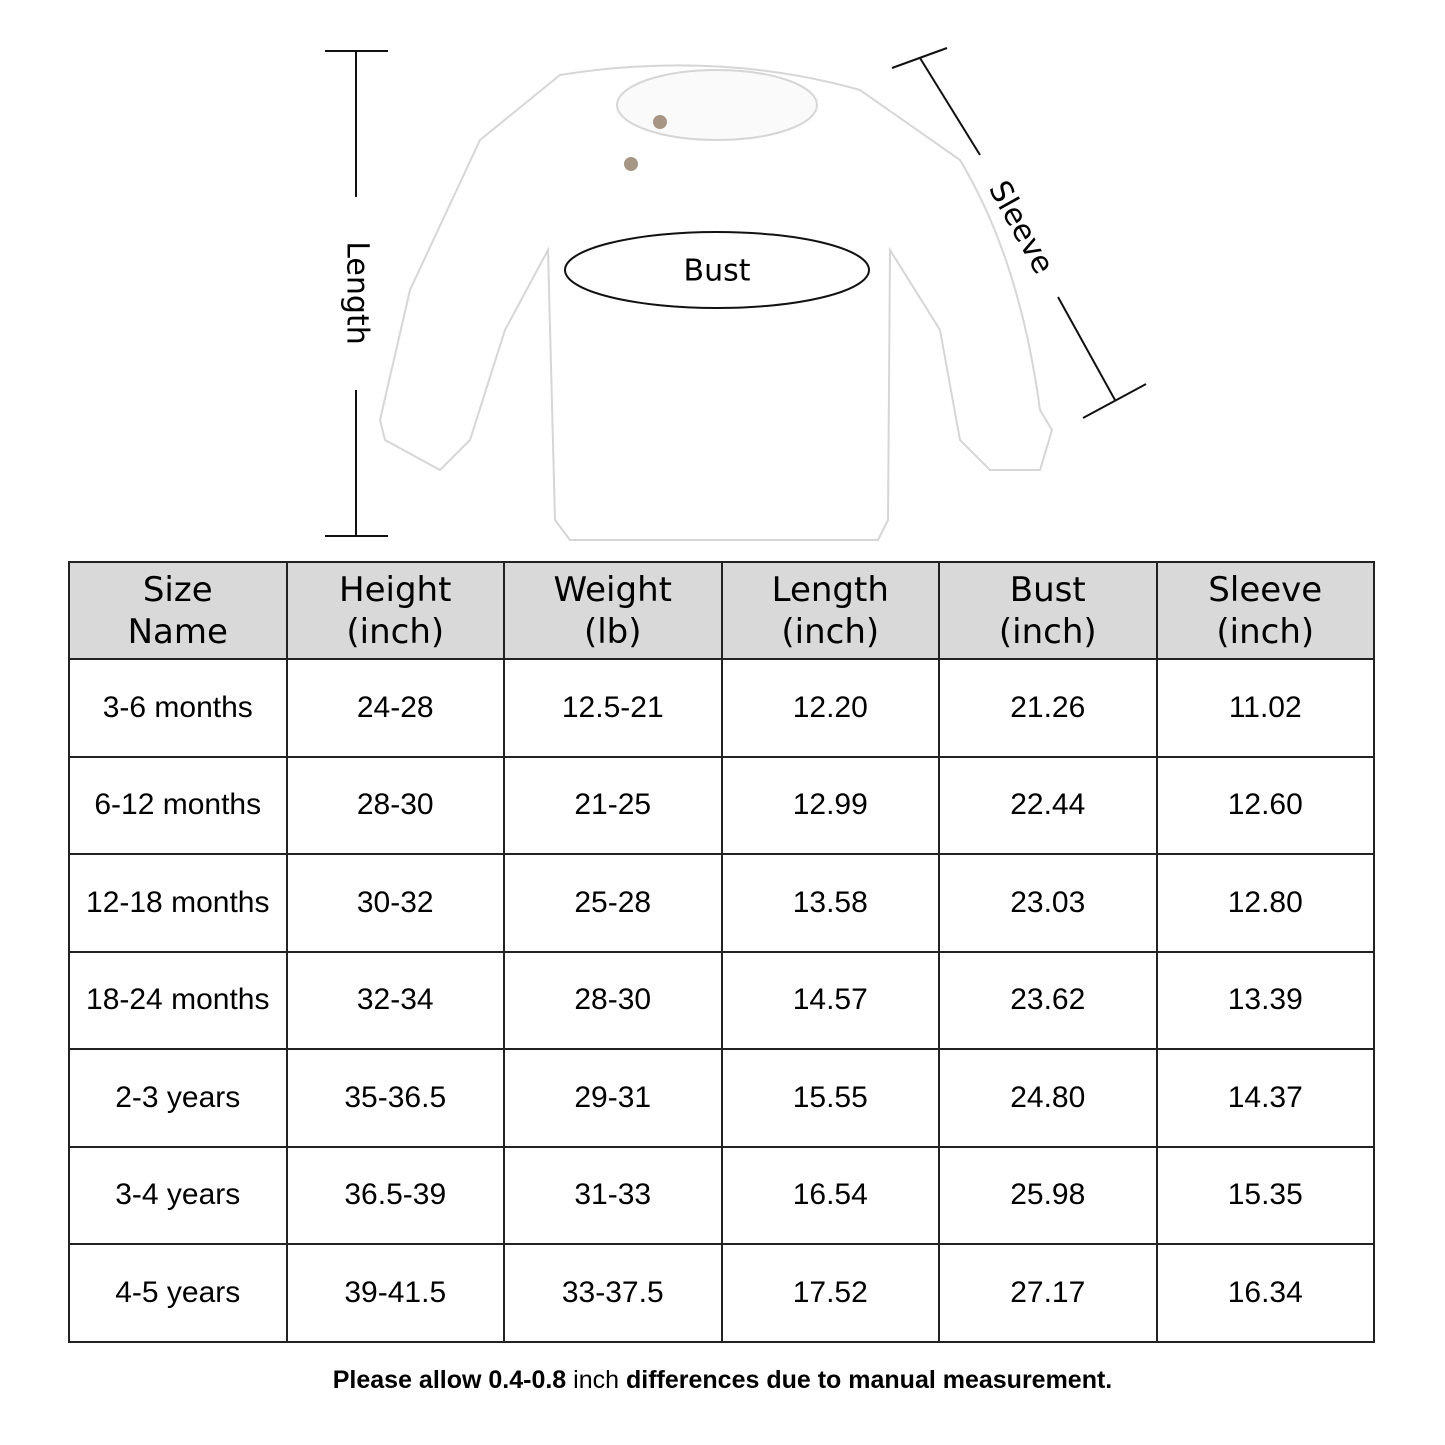 This screenshot has height=1445, width=1445. I want to click on header-line: Size, so click(177, 589).